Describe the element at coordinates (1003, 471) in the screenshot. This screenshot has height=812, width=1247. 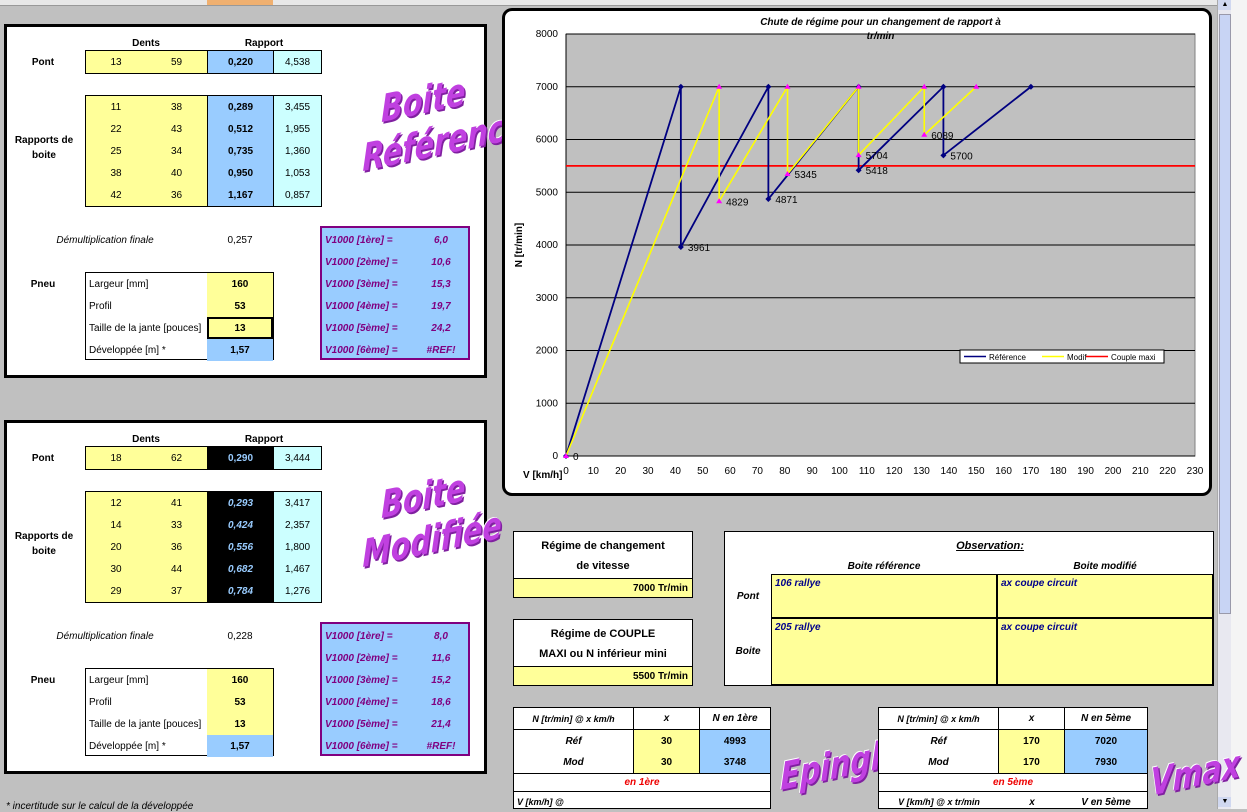
I see `x-tick-label-16: 160` at that location.